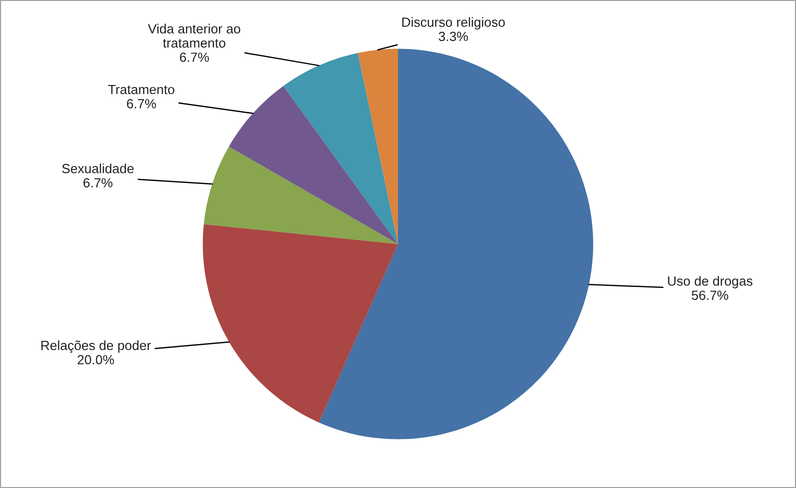  Describe the element at coordinates (194, 36) in the screenshot. I see `slice-label: Vida anterior ao tratamento` at that location.